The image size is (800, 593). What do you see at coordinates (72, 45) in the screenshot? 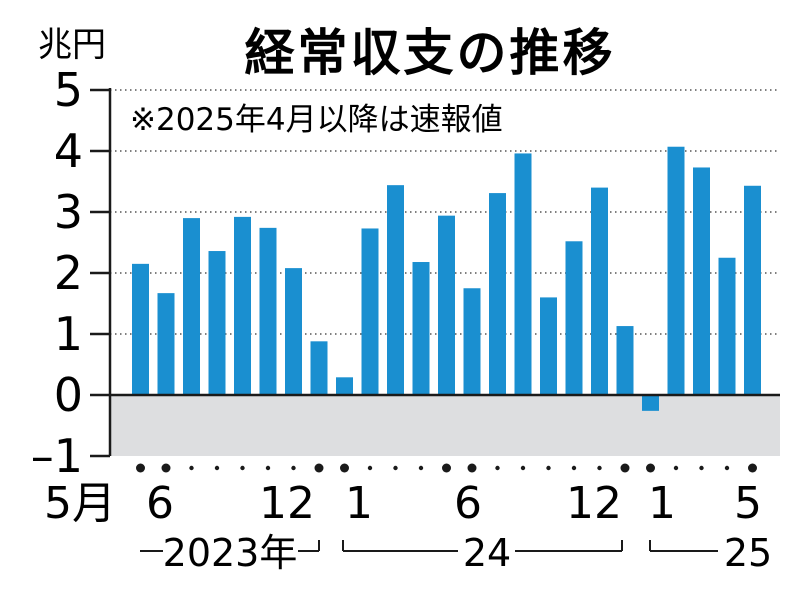
I see `unit-label: 兆円` at bounding box center [72, 45].